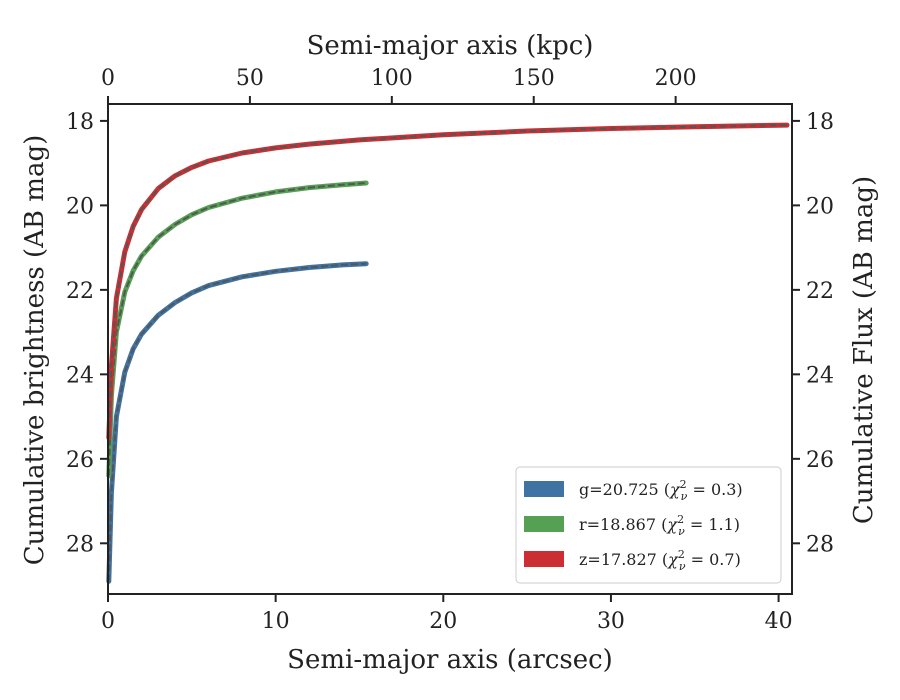 The width and height of the screenshot is (900, 700). Describe the element at coordinates (820, 460) in the screenshot. I see `right-y-tick-label: 26` at that location.